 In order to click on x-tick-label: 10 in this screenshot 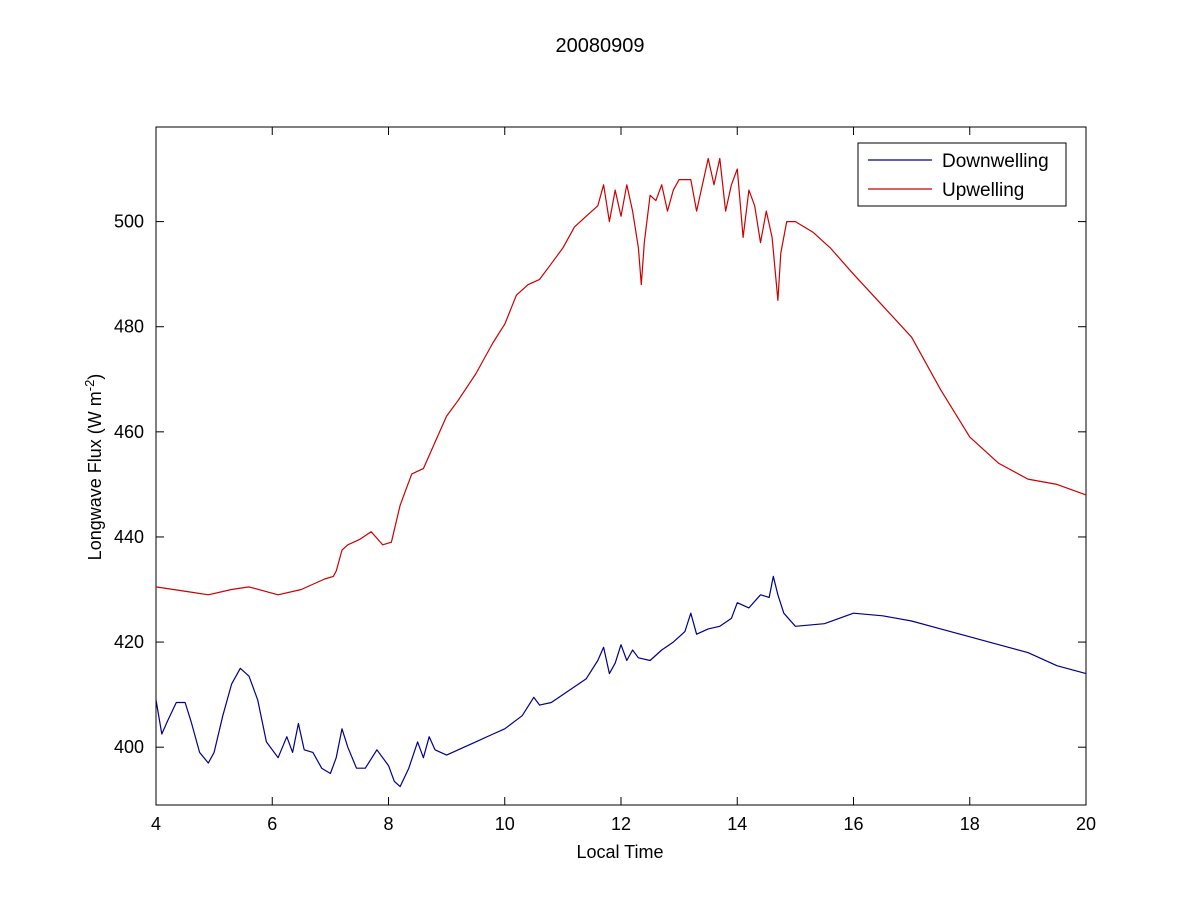, I will do `click(505, 824)`.